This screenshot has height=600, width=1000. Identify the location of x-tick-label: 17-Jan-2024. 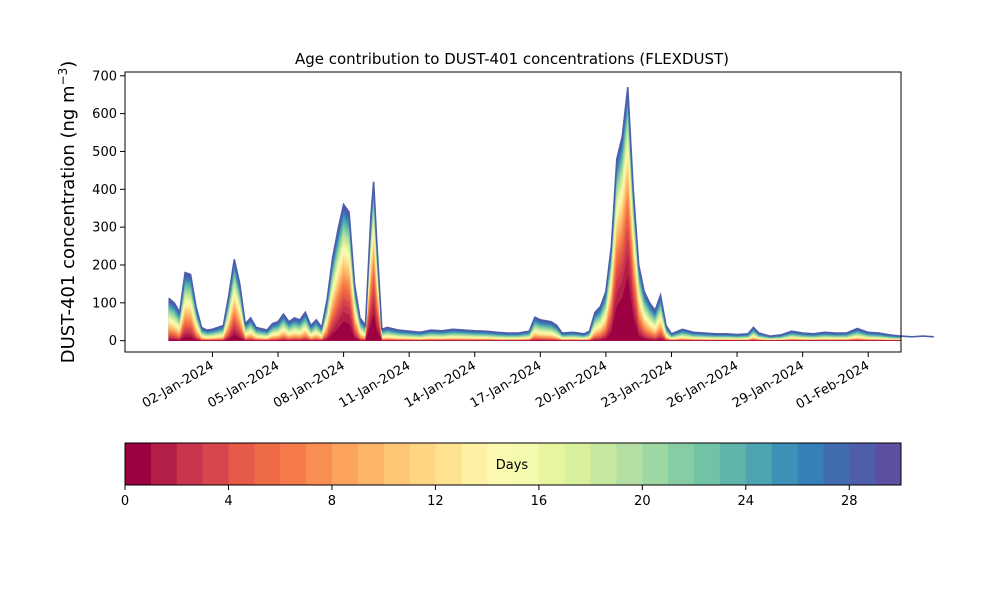
(506, 384).